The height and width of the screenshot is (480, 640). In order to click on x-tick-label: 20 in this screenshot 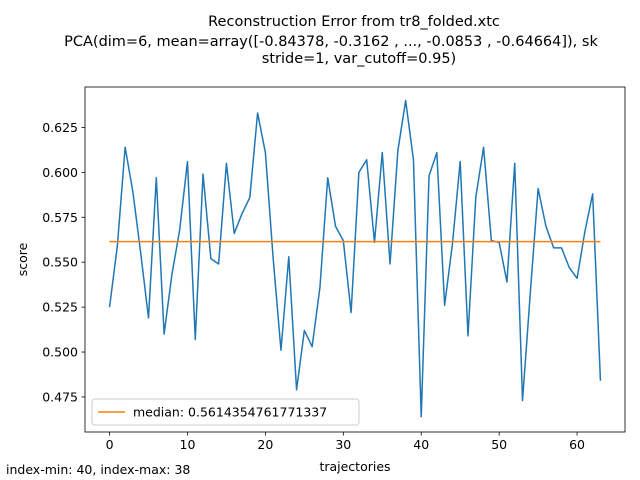, I will do `click(265, 444)`.